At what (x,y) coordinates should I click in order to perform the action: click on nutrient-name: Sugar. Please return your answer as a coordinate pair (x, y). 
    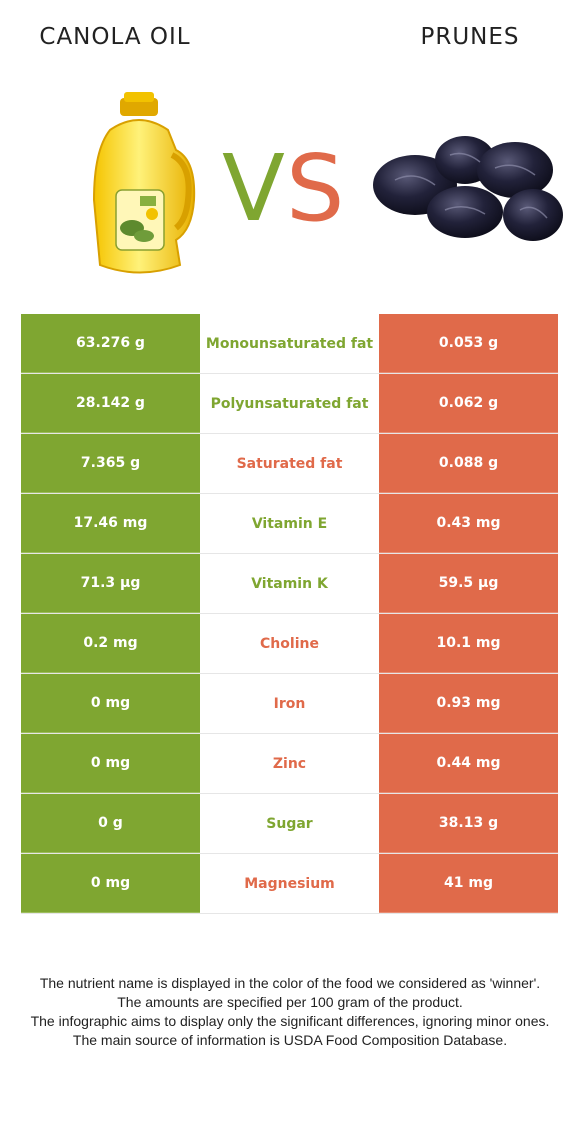
    Looking at the image, I should click on (289, 823).